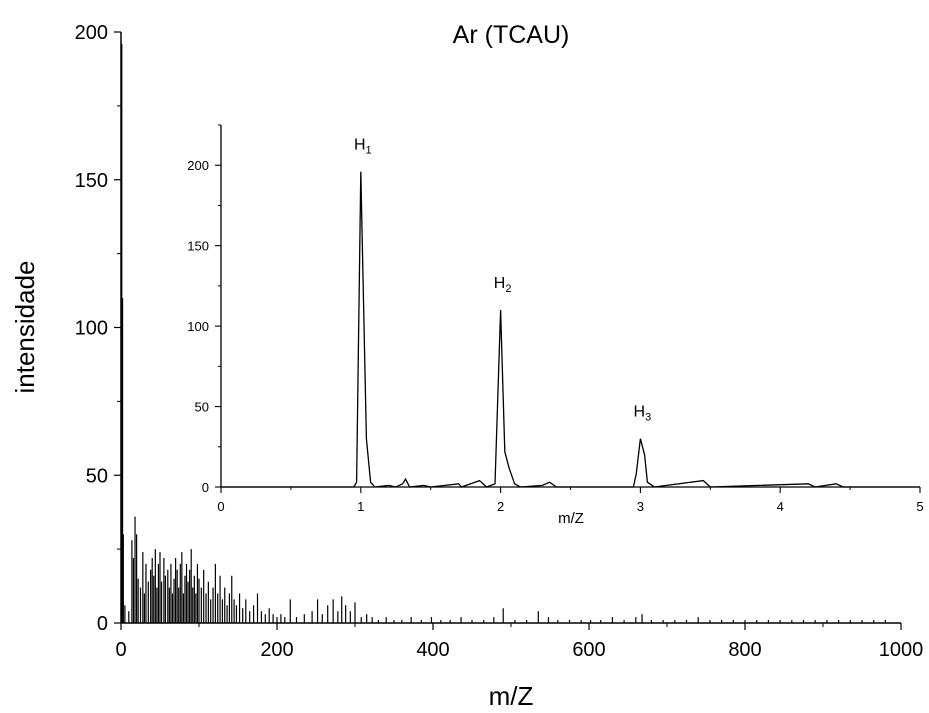 The width and height of the screenshot is (929, 713). Describe the element at coordinates (432, 650) in the screenshot. I see `main-x-tick-label: 400` at that location.